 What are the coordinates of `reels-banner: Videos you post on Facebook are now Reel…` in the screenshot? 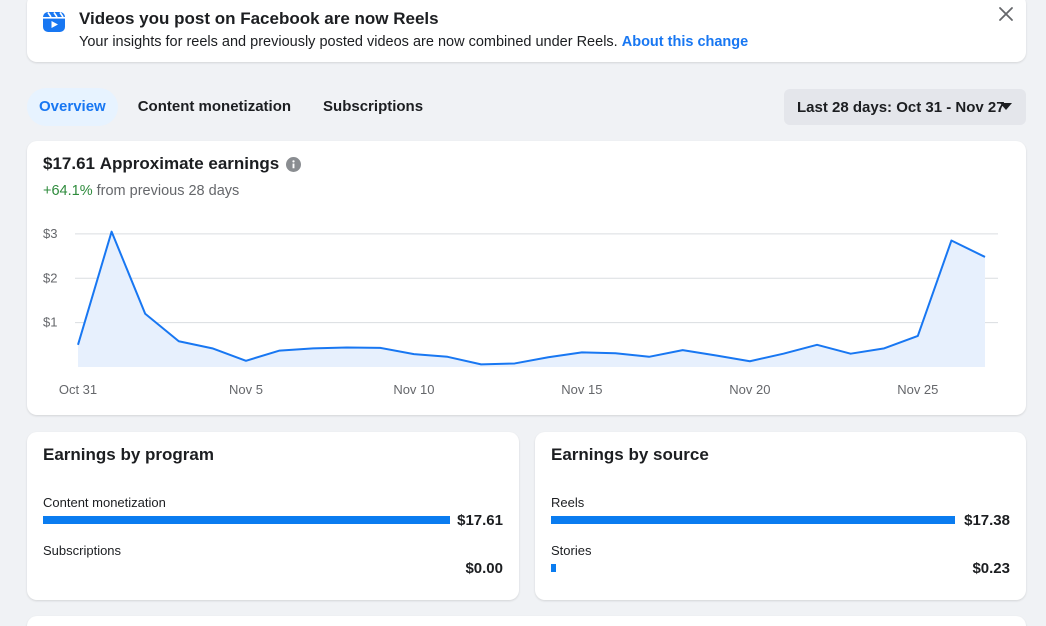 It's located at (526, 31).